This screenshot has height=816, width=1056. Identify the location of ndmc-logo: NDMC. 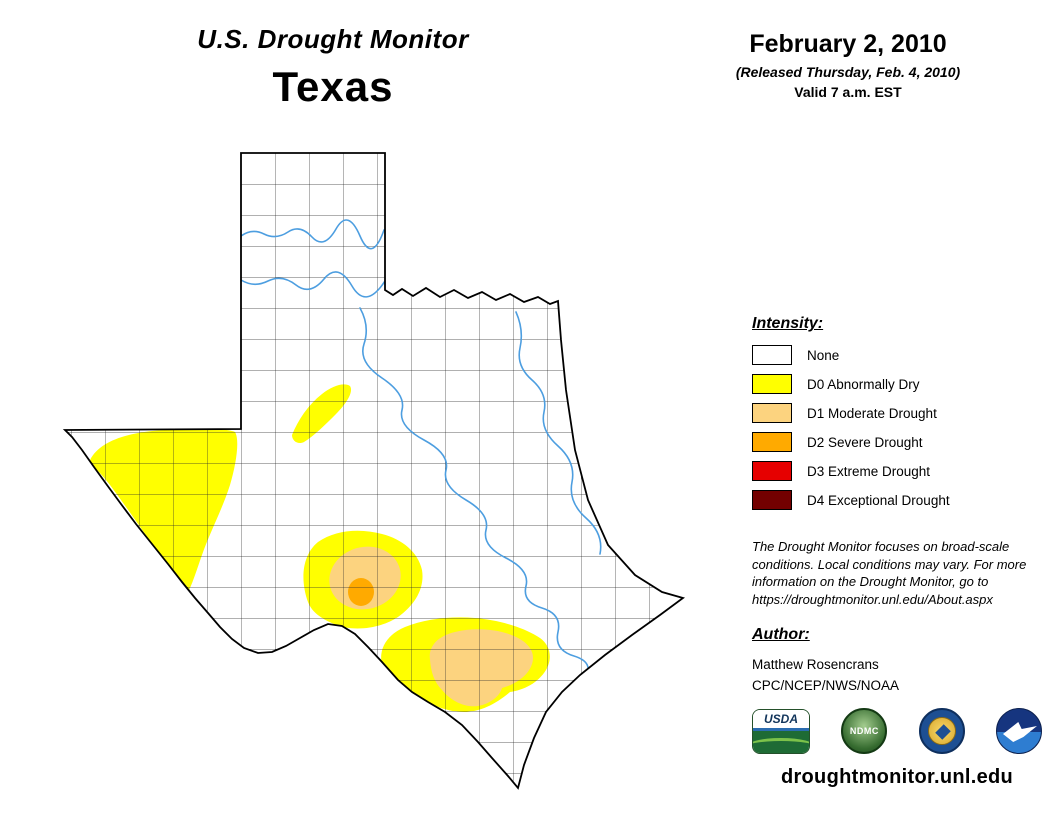
(864, 731).